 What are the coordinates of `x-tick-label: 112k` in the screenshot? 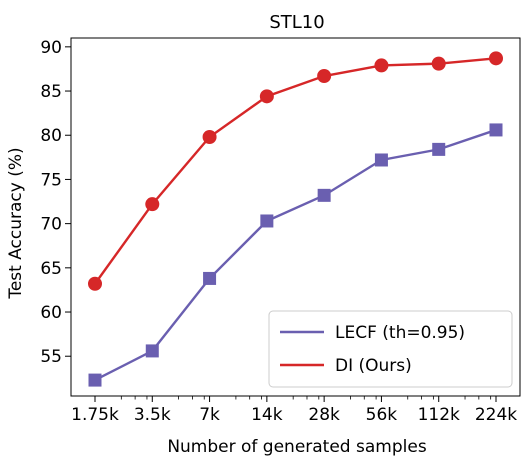 It's located at (439, 415).